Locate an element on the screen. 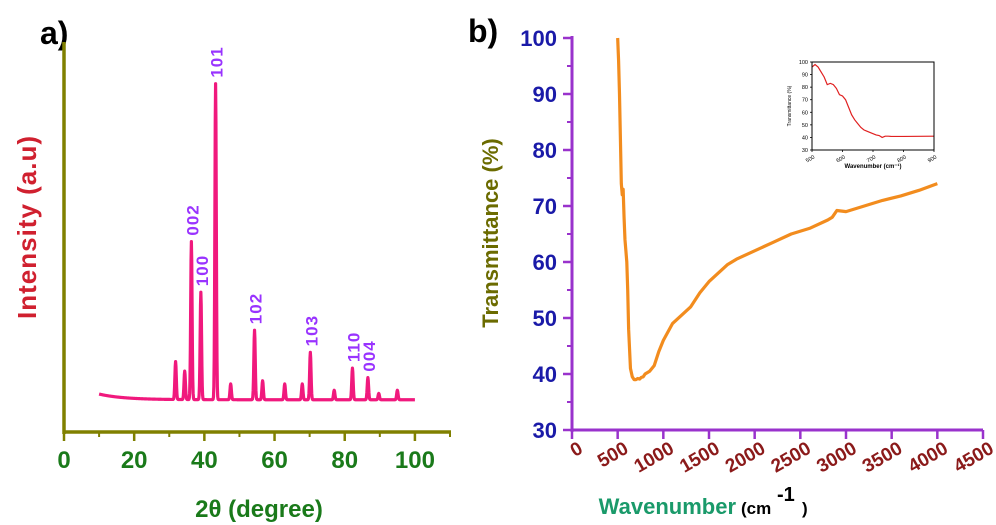  b-y-tick-label: 40 is located at coordinates (545, 374).